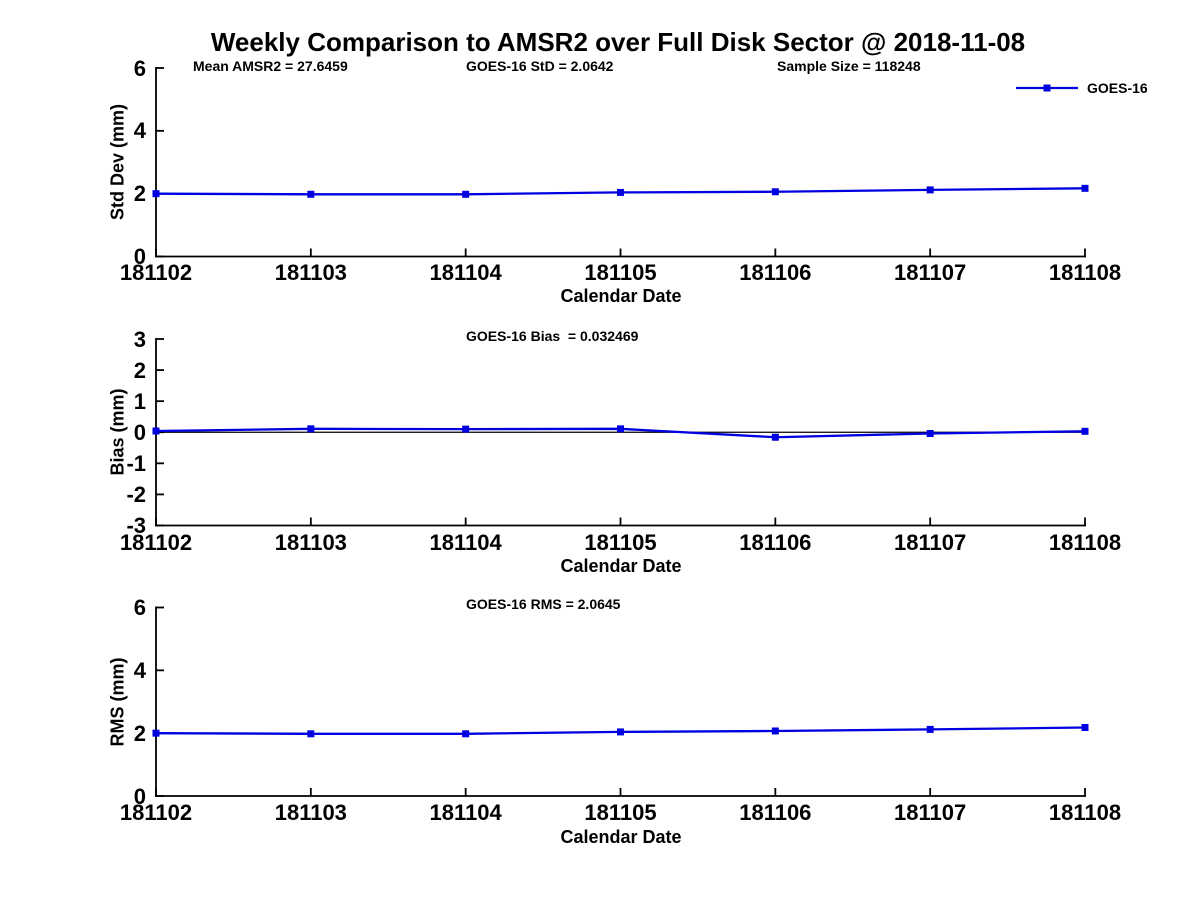  What do you see at coordinates (1081, 88) in the screenshot?
I see `legend: GOES-16` at bounding box center [1081, 88].